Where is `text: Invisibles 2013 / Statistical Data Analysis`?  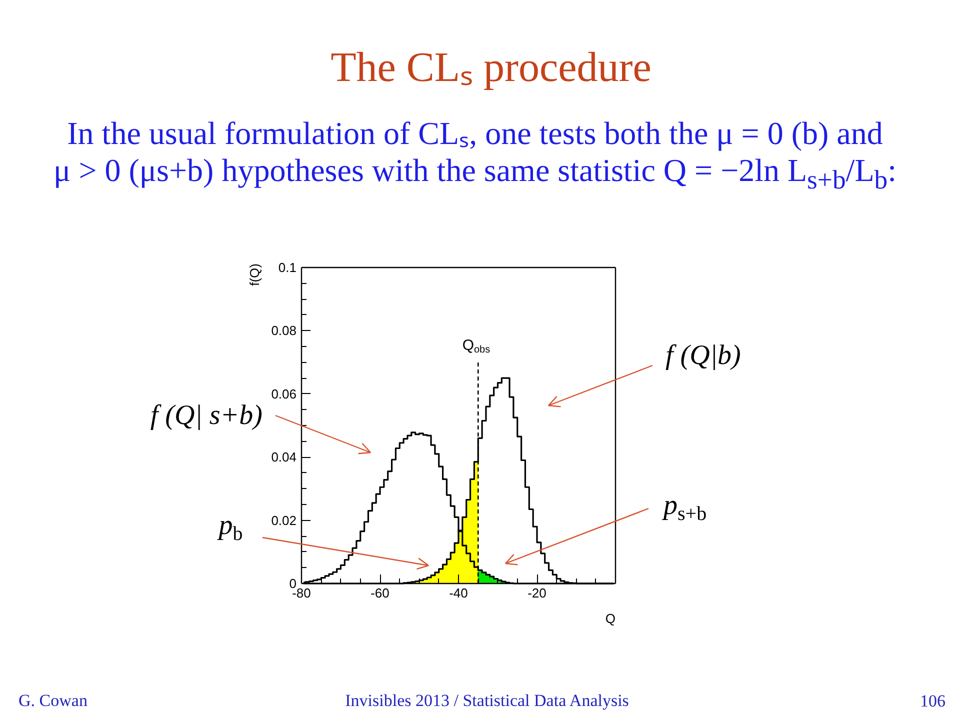
text: Invisibles 2013 / Statistical Data Analysis is located at coordinates (487, 700).